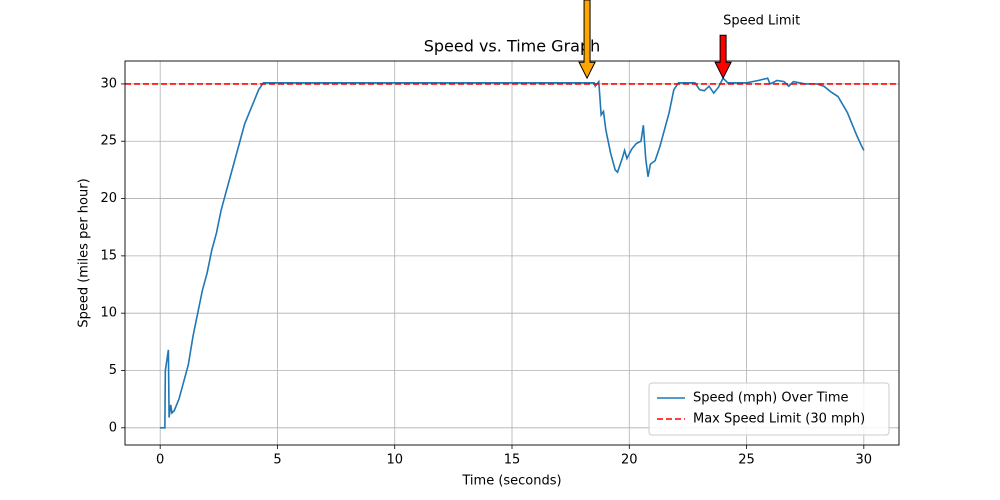 The image size is (1000, 500). Describe the element at coordinates (511, 481) in the screenshot. I see `x-axis-label: Time (seconds)` at that location.